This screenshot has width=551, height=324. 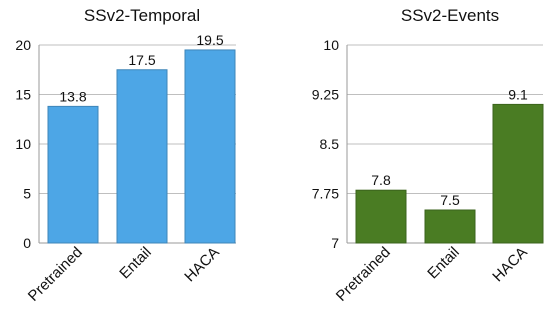 What do you see at coordinates (142, 15) in the screenshot?
I see `chart-title: SSv2-Temporal` at bounding box center [142, 15].